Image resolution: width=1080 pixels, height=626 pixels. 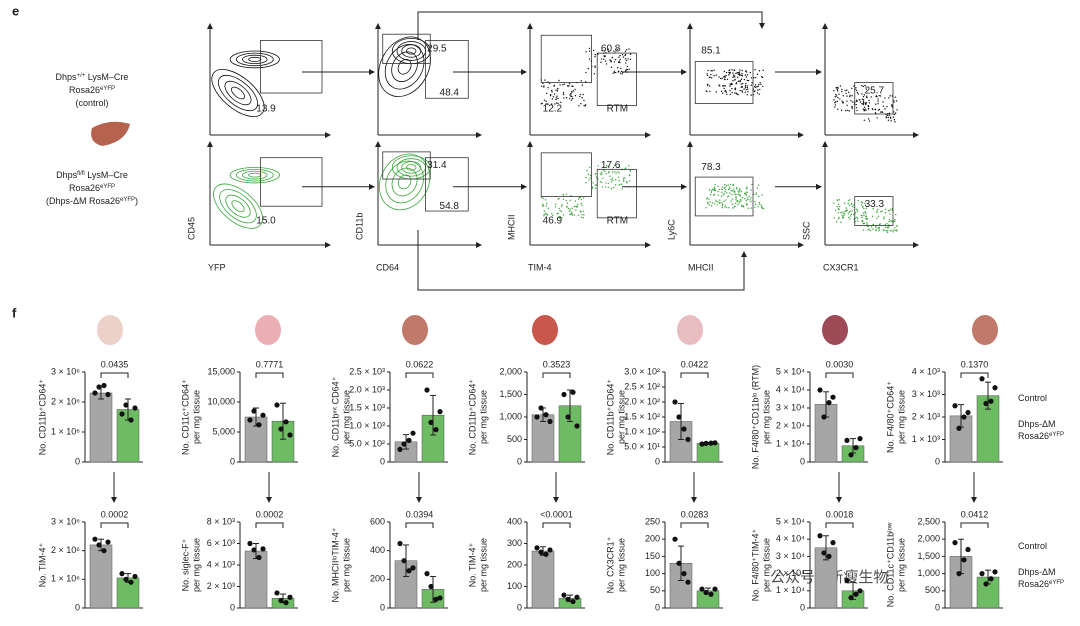 What do you see at coordinates (545, 330) in the screenshot?
I see `organ-icon` at bounding box center [545, 330].